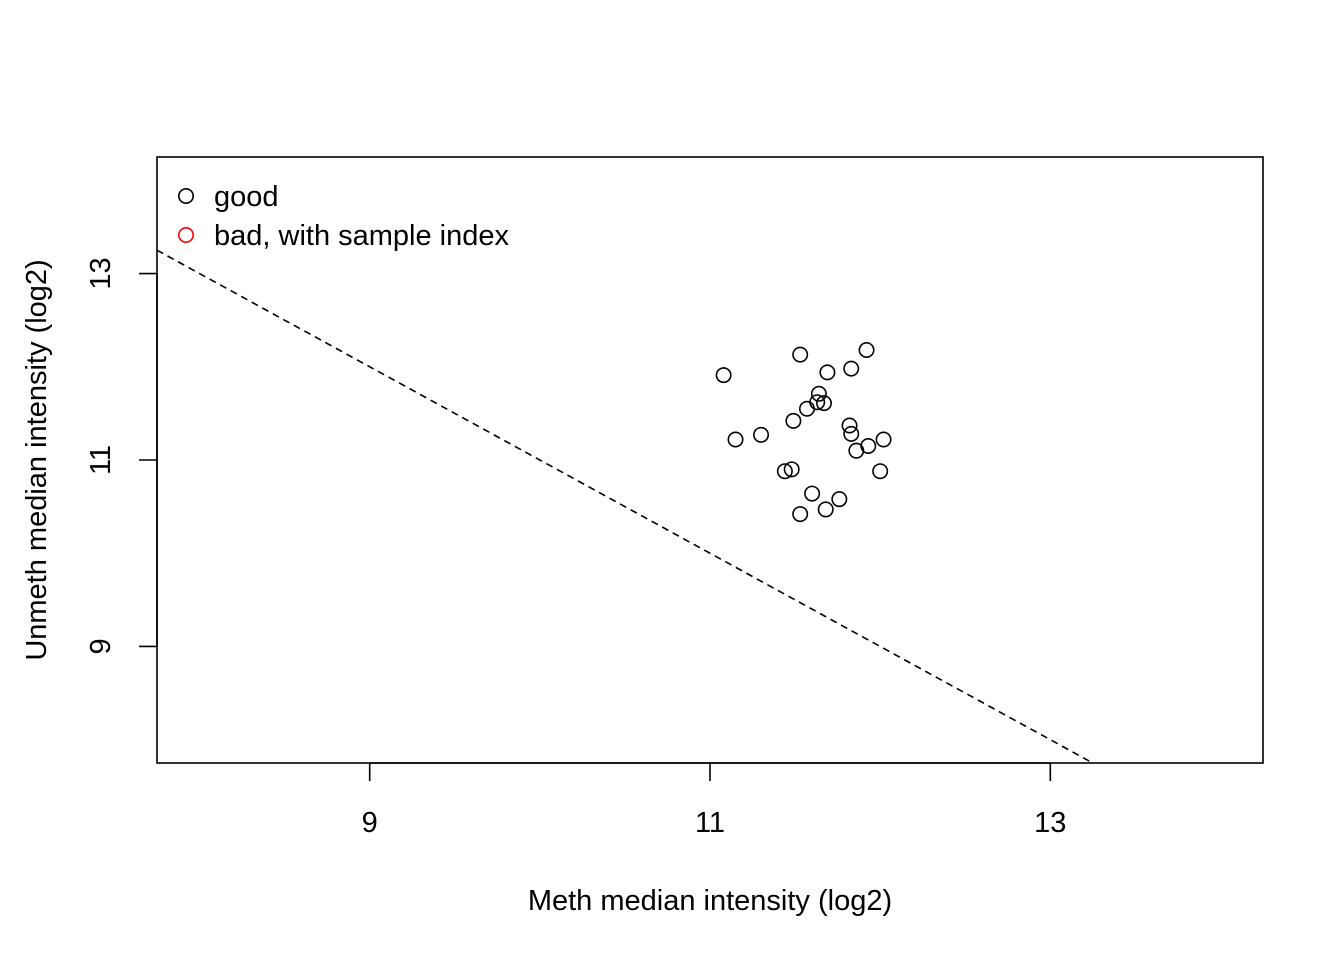 The width and height of the screenshot is (1344, 960). What do you see at coordinates (361, 236) in the screenshot?
I see `legend-label: bad, with sample index` at bounding box center [361, 236].